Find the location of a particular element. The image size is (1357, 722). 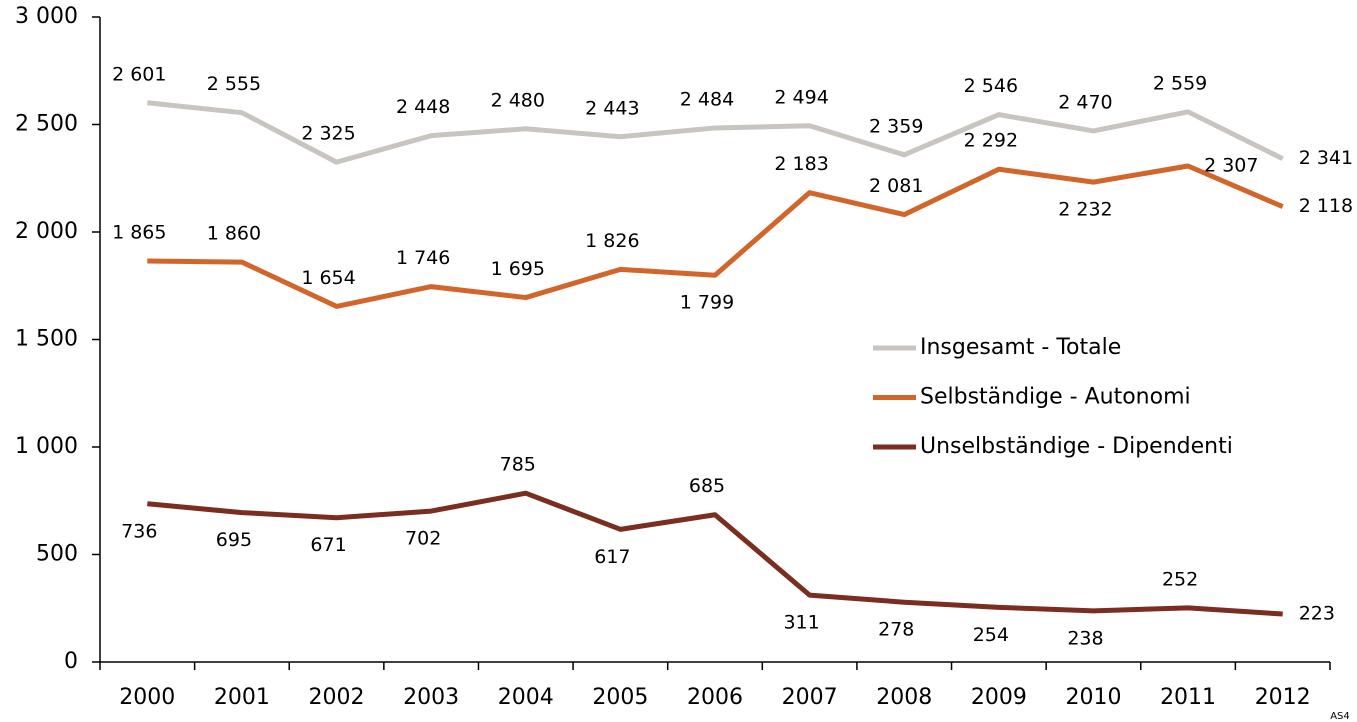

source-note: AS4 is located at coordinates (1340, 716).